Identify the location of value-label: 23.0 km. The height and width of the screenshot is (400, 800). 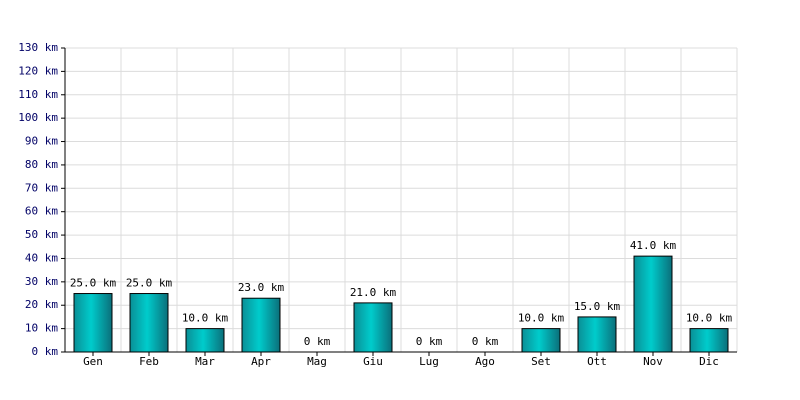
(261, 287).